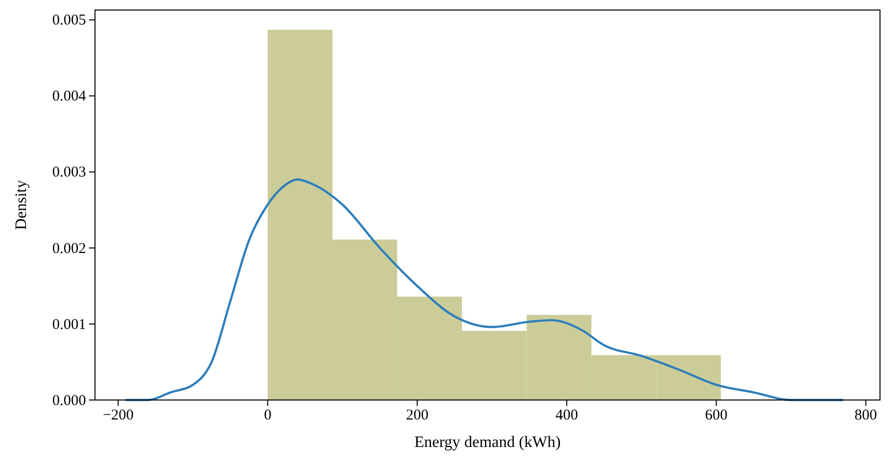 This screenshot has width=890, height=457. Describe the element at coordinates (21, 205) in the screenshot. I see `y-axis-title: Density` at that location.